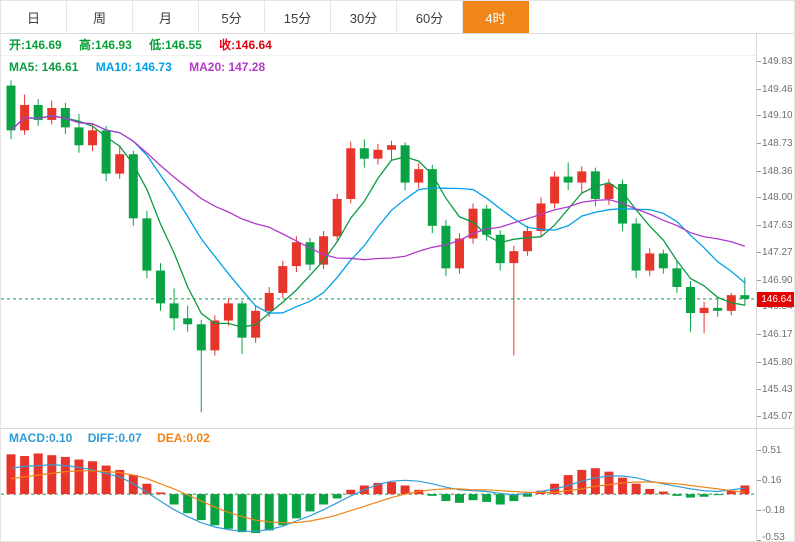  What do you see at coordinates (777, 61) in the screenshot?
I see `price-axis-label: 149.83` at bounding box center [777, 61].